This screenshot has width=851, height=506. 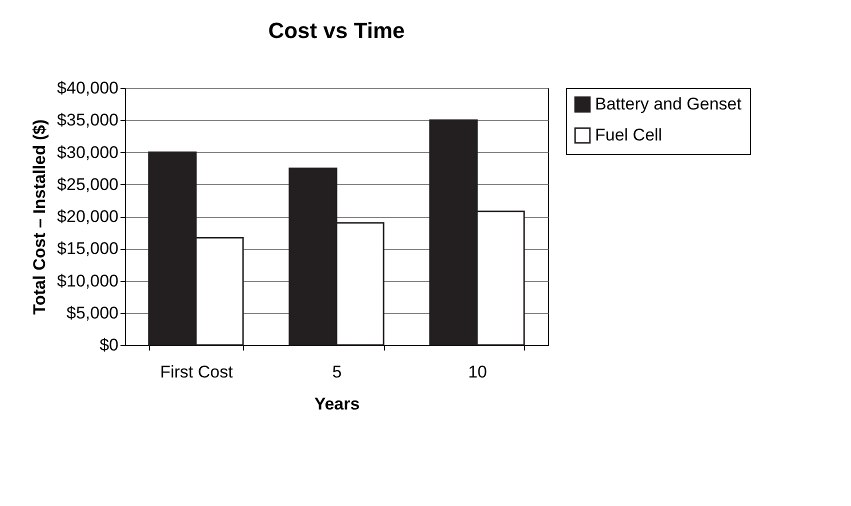 What do you see at coordinates (87, 152) in the screenshot?
I see `y-tick-label: $30,000` at bounding box center [87, 152].